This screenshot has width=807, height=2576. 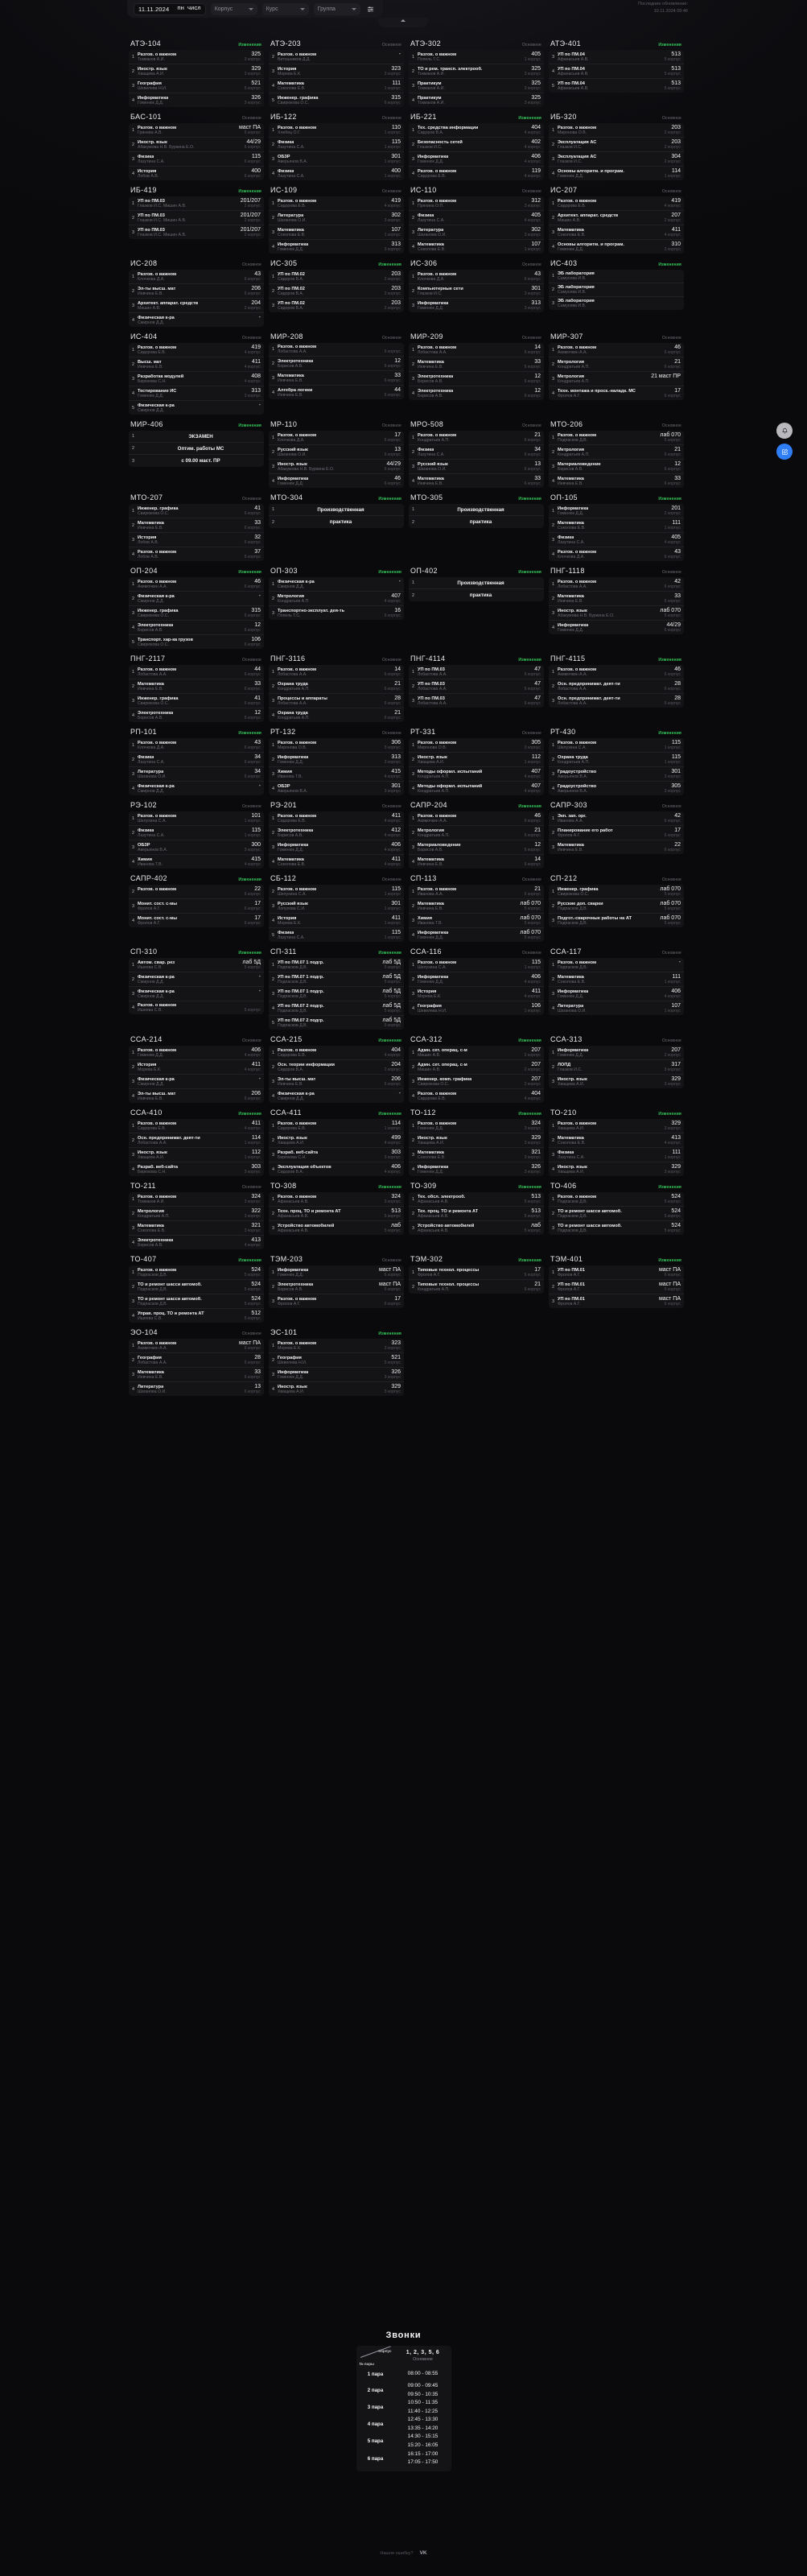 I want to click on lesson-teacher: Глазков И.С., so click(x=570, y=161).